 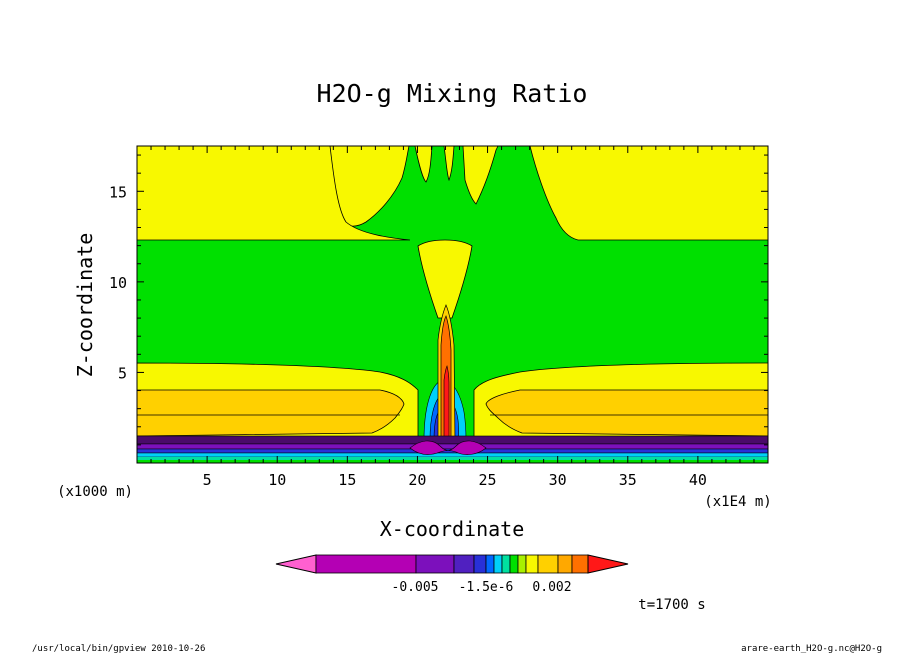 I want to click on surface-layer-magenta, so click(x=452, y=446).